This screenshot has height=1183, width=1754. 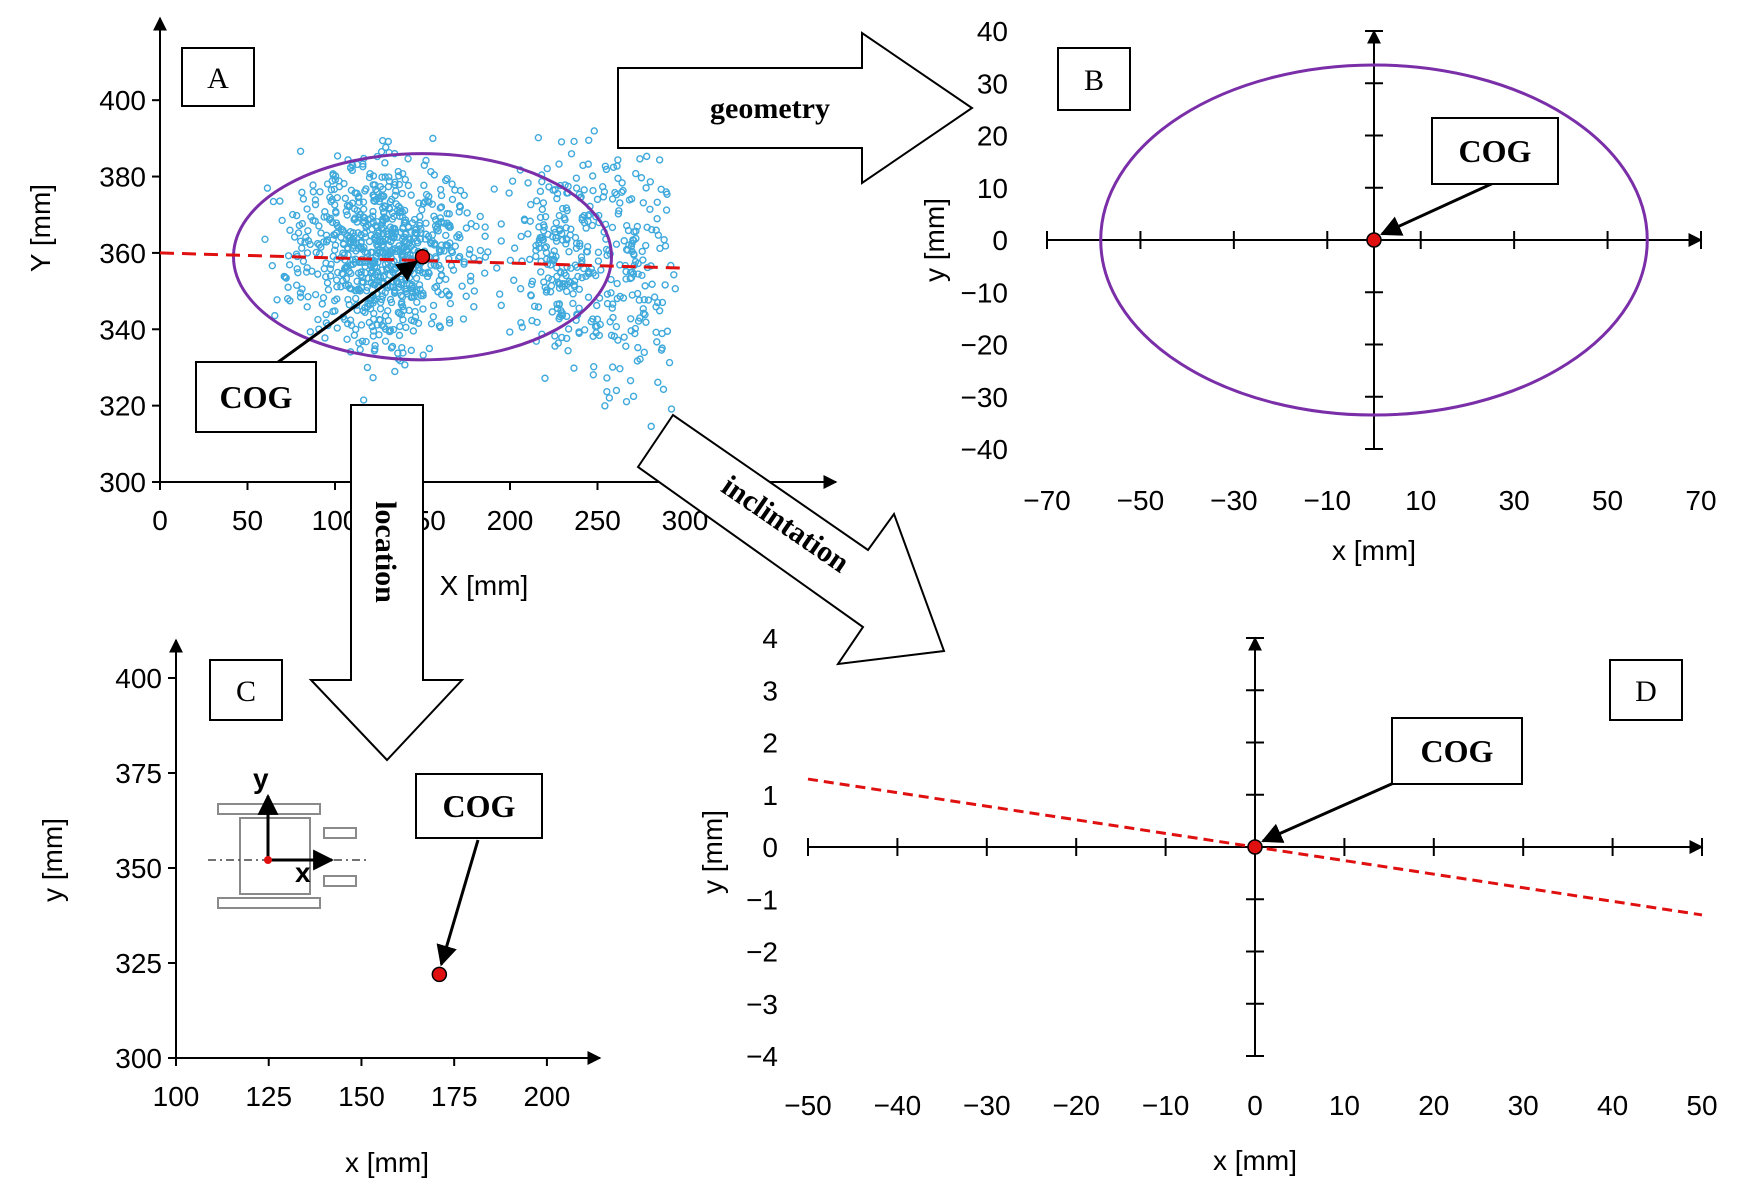 What do you see at coordinates (762, 1004) in the screenshot?
I see `y-tick-label: −3` at bounding box center [762, 1004].